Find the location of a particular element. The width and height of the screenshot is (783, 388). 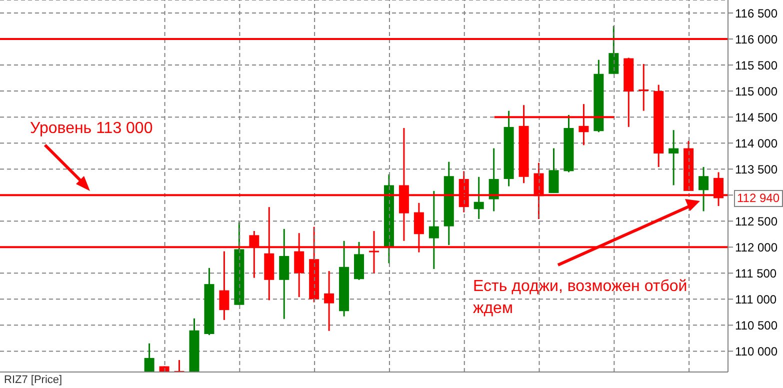

annotation: Есть доджи, возможен отбой ждем is located at coordinates (580, 298).